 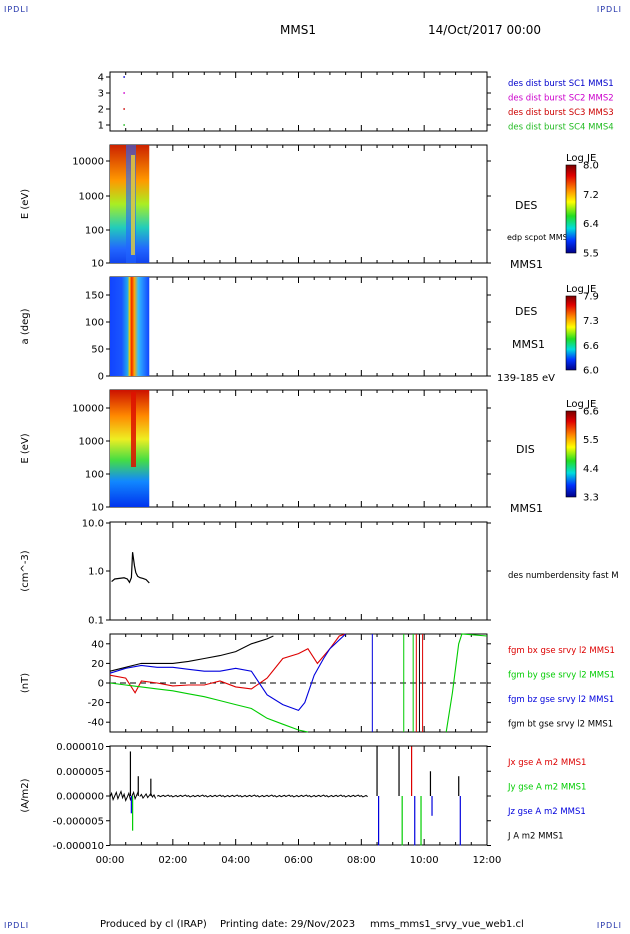 What do you see at coordinates (130, 568) in the screenshot?
I see `density-series-line` at bounding box center [130, 568].